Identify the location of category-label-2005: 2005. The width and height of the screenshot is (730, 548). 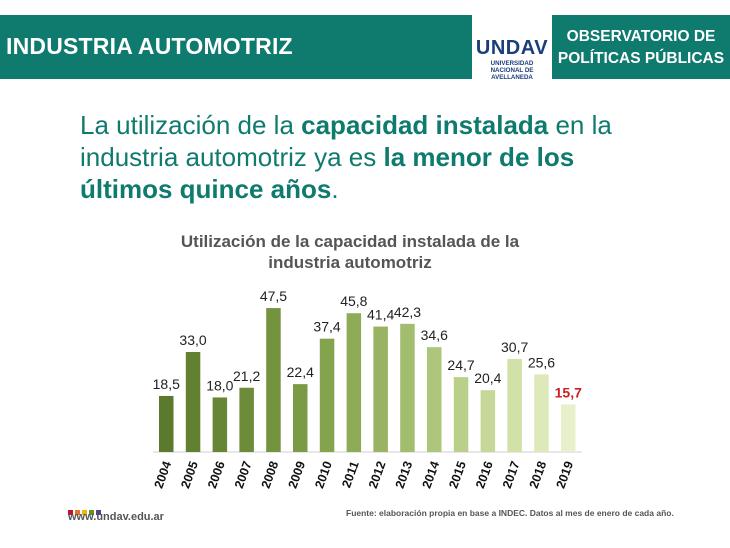
(189, 474).